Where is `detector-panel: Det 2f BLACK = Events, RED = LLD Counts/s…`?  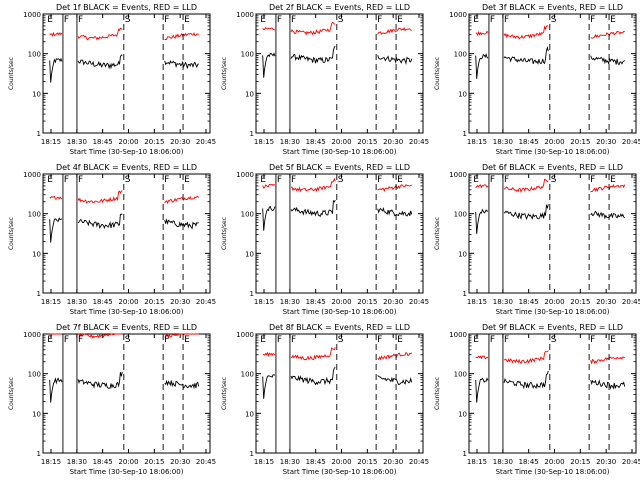
detector-panel: Det 2f BLACK = Events, RED = LLD Counts/s… is located at coordinates (325, 79).